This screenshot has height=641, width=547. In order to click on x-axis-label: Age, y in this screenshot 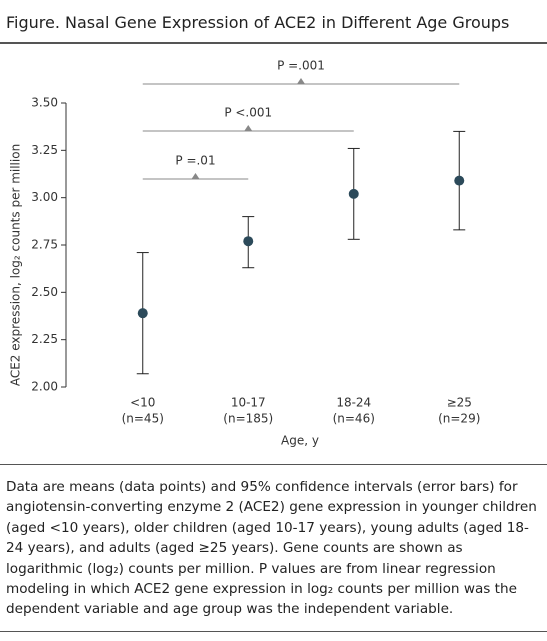, I will do `click(300, 441)`.